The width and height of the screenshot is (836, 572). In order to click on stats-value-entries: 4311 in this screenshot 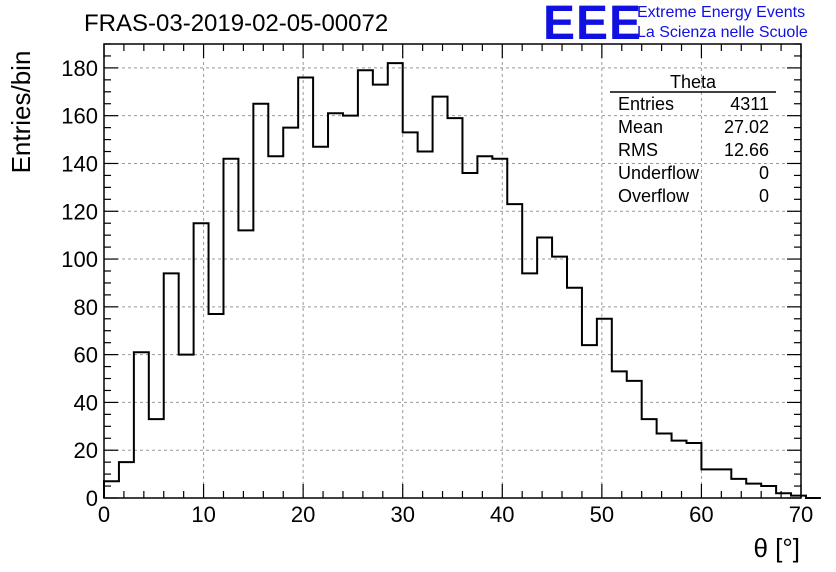, I will do `click(749, 104)`.